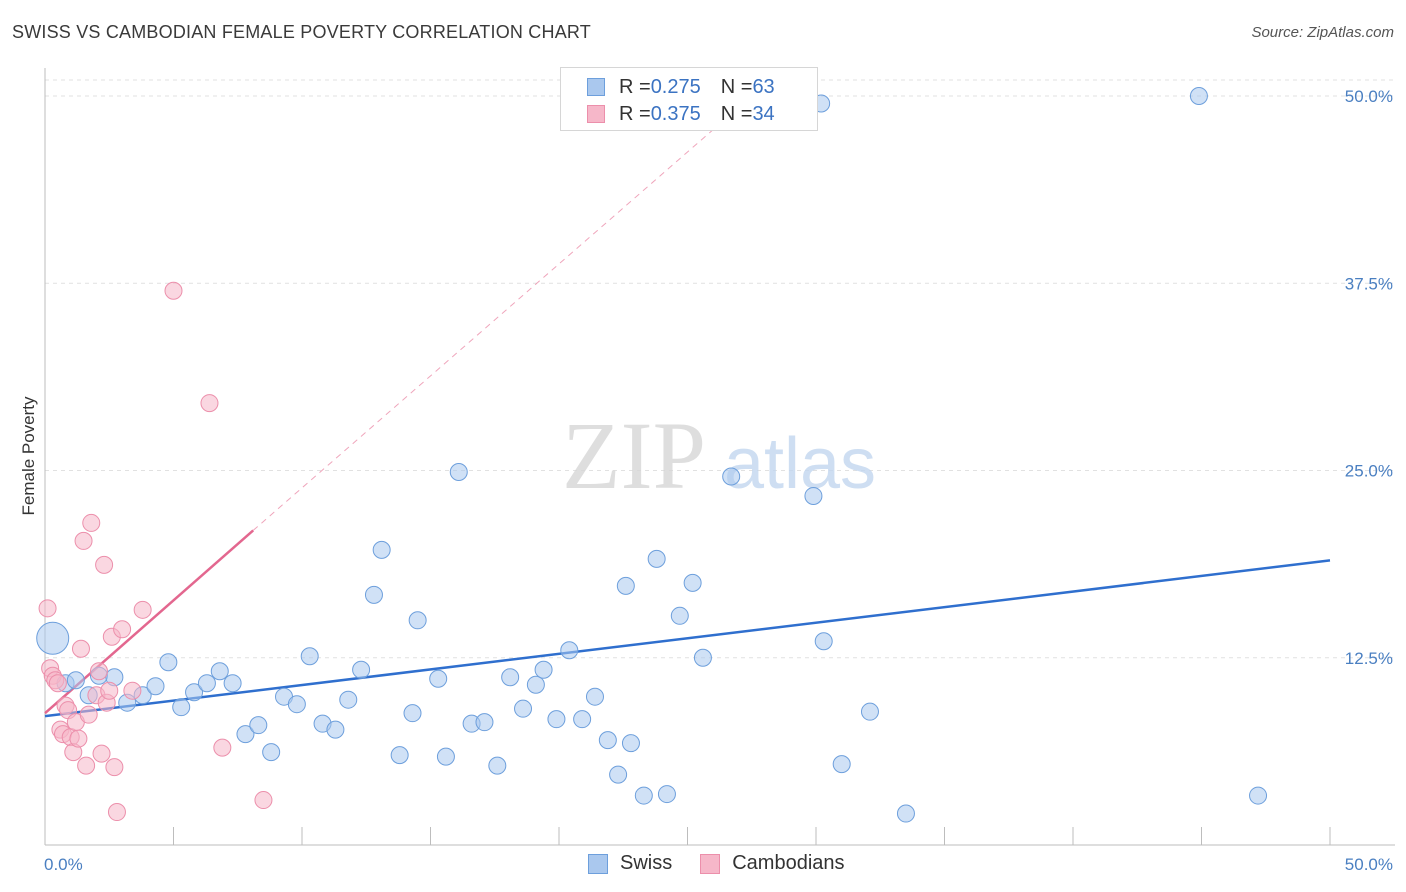 This screenshot has width=1406, height=892. Describe the element at coordinates (598, 863) in the screenshot. I see `swiss-legend-swatch` at that location.